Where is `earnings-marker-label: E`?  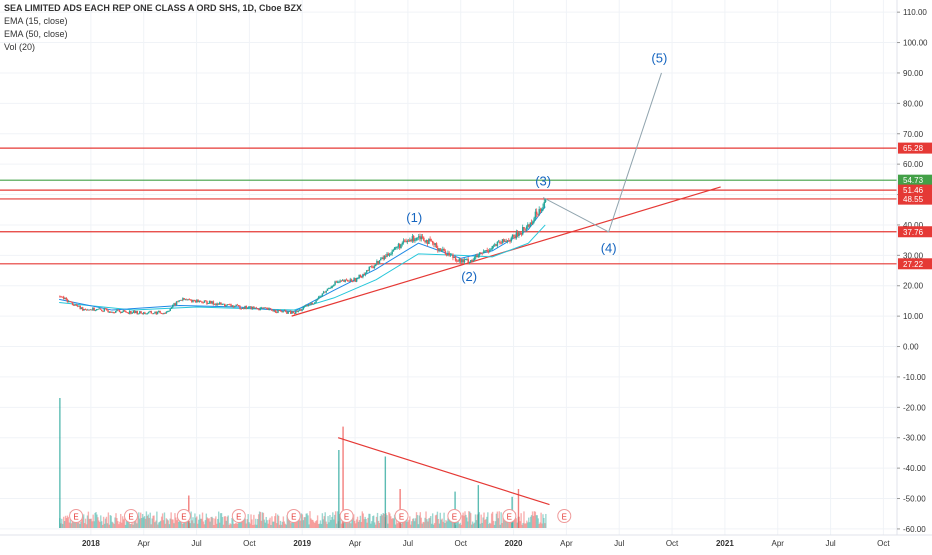 earnings-marker-label: E is located at coordinates (183, 517).